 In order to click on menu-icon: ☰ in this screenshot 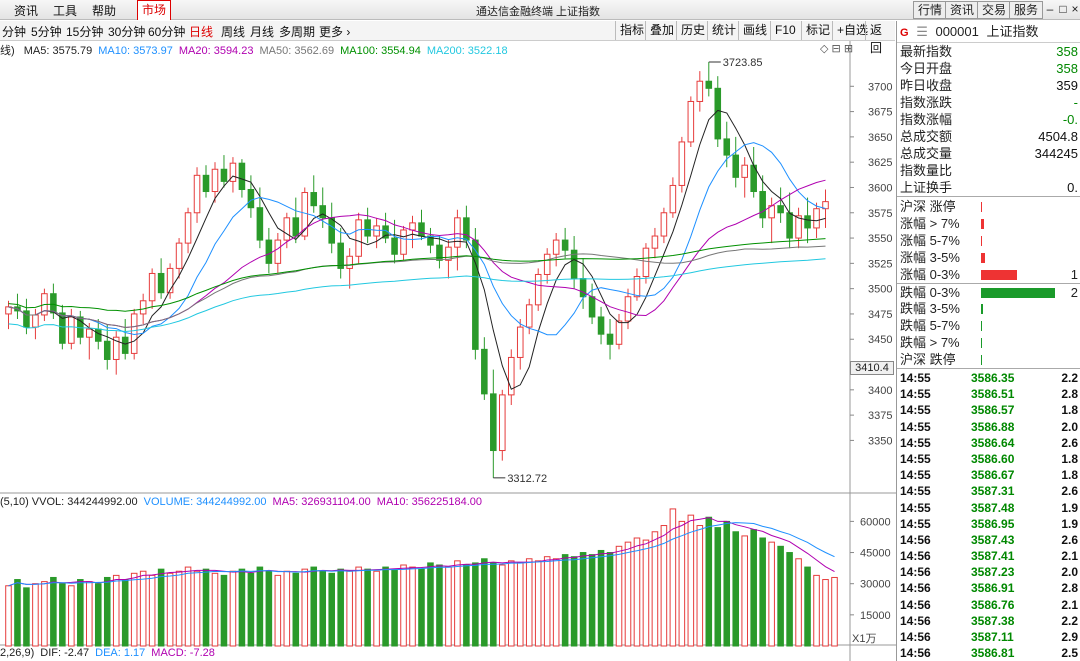, I will do `click(922, 31)`.